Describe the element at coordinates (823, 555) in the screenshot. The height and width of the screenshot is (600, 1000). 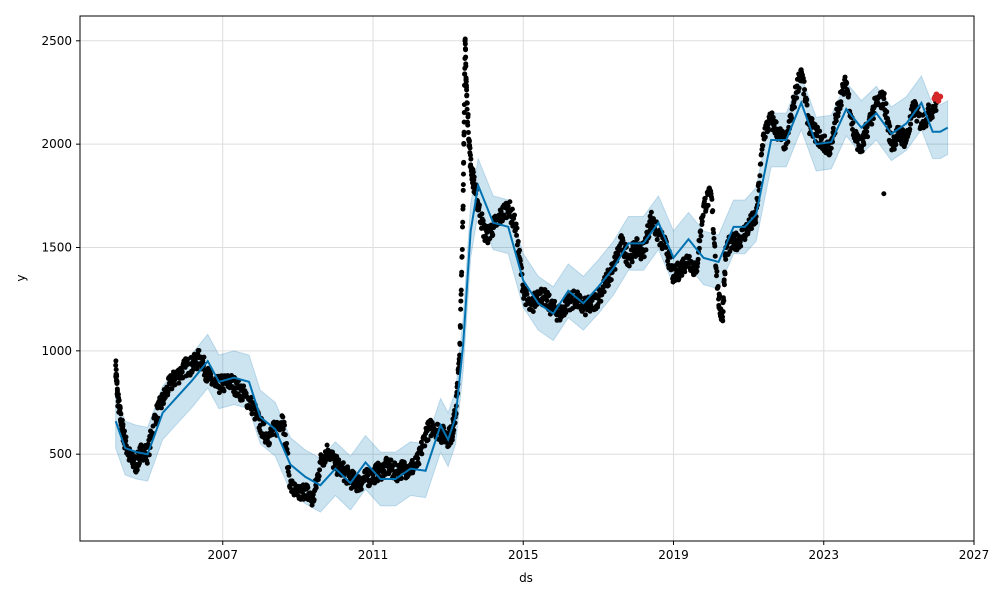
I see `x-tick-label: 2023` at that location.